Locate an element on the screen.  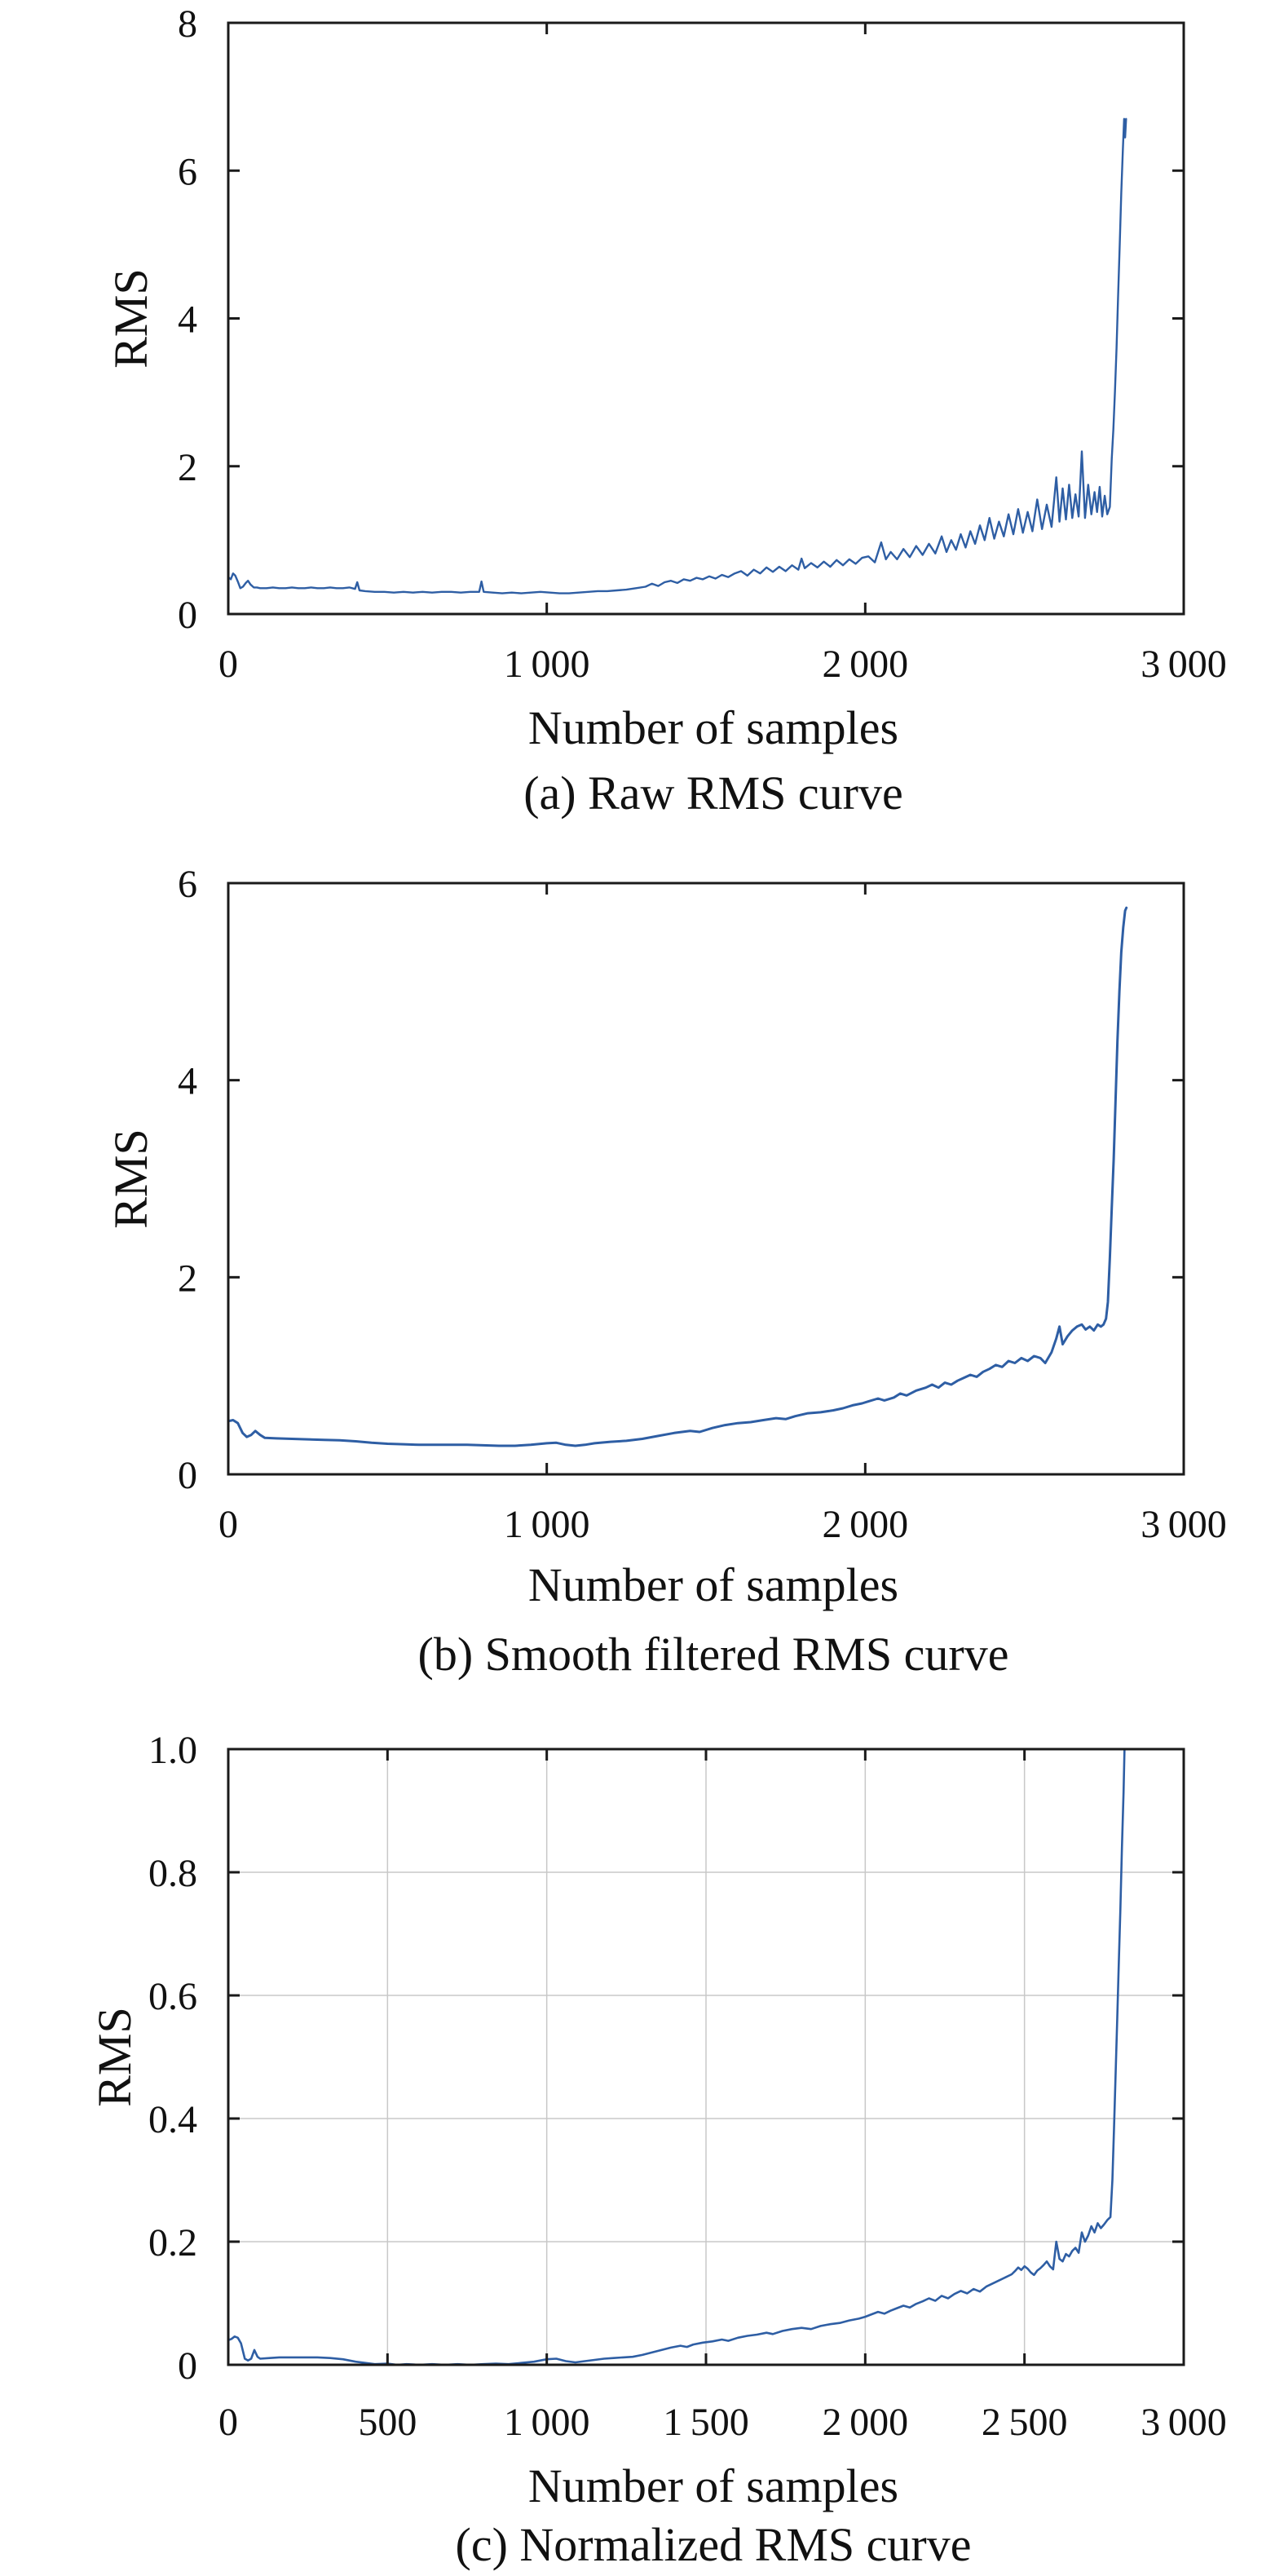
y-tick-label: 0.4 is located at coordinates (172, 2119).